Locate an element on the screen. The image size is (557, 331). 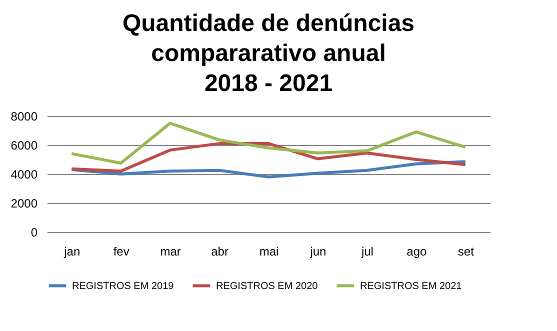
x-tick-label: mai is located at coordinates (269, 251).